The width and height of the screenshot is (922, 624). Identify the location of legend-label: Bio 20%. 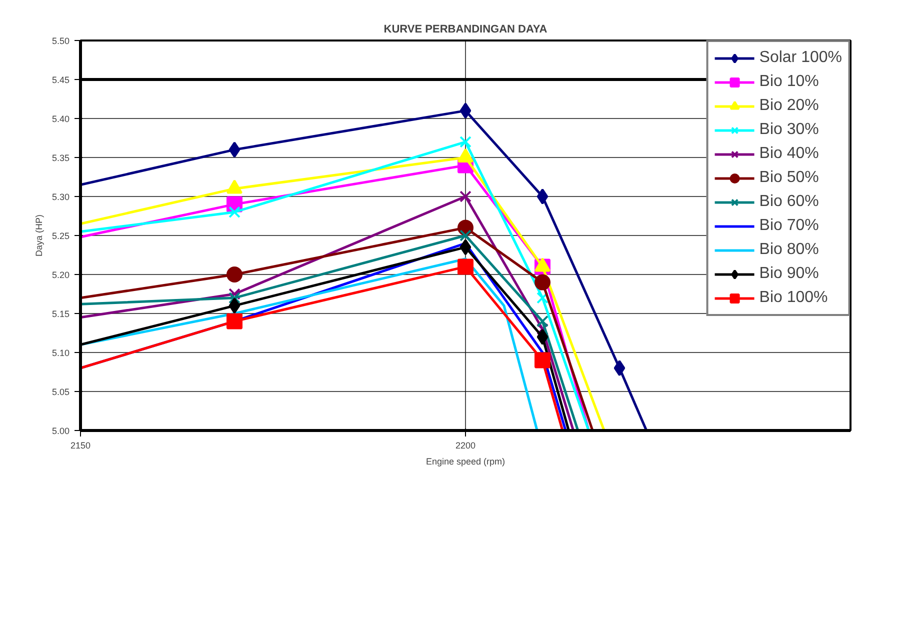
(789, 106).